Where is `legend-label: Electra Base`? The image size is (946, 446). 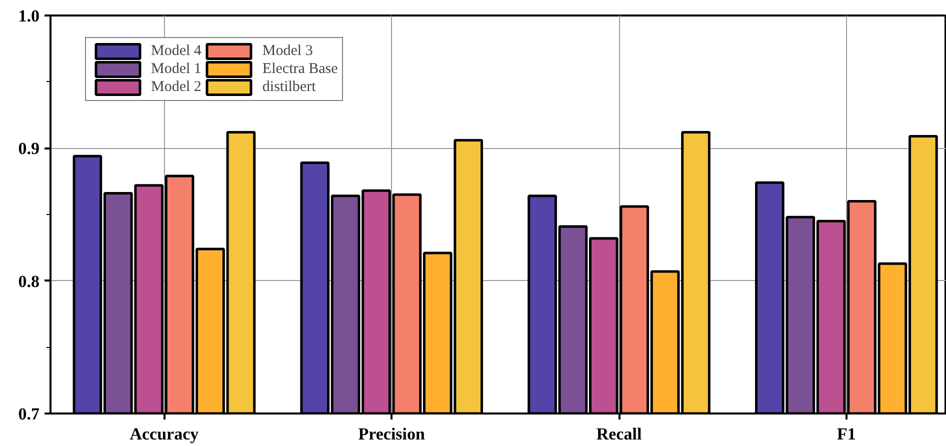
legend-label: Electra Base is located at coordinates (300, 69).